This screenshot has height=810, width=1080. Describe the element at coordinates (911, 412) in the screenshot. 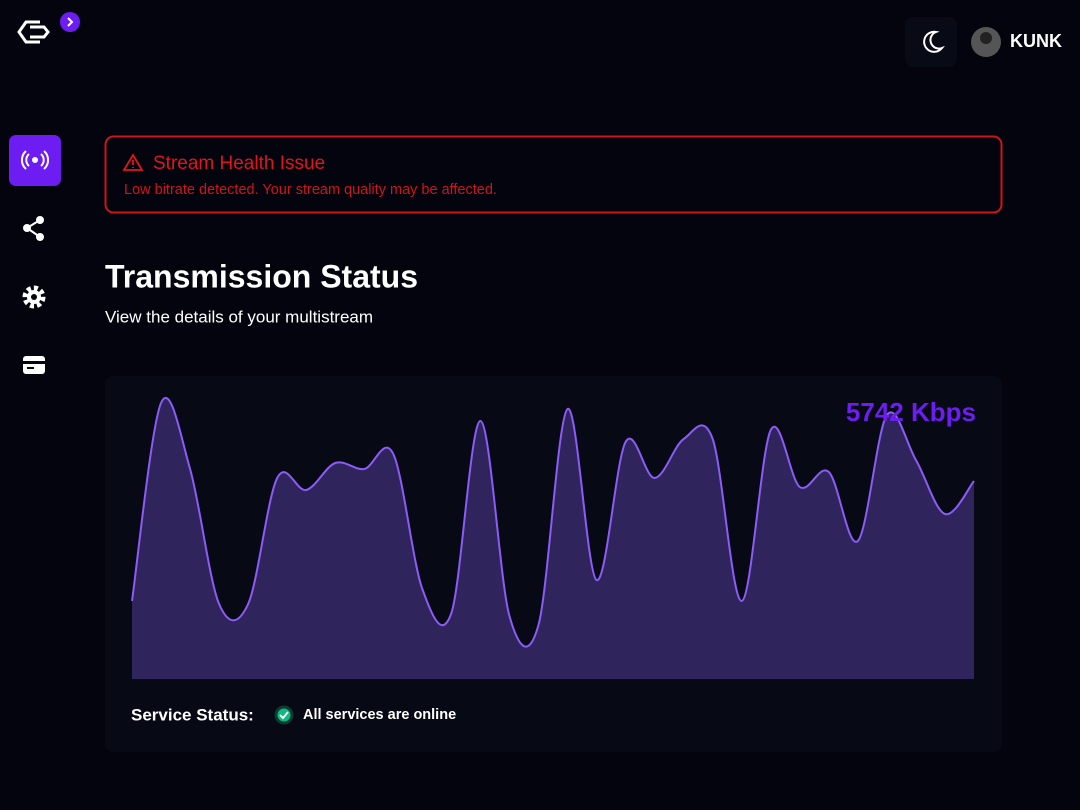

I see `bitrate-label: 5742 Kbps` at that location.